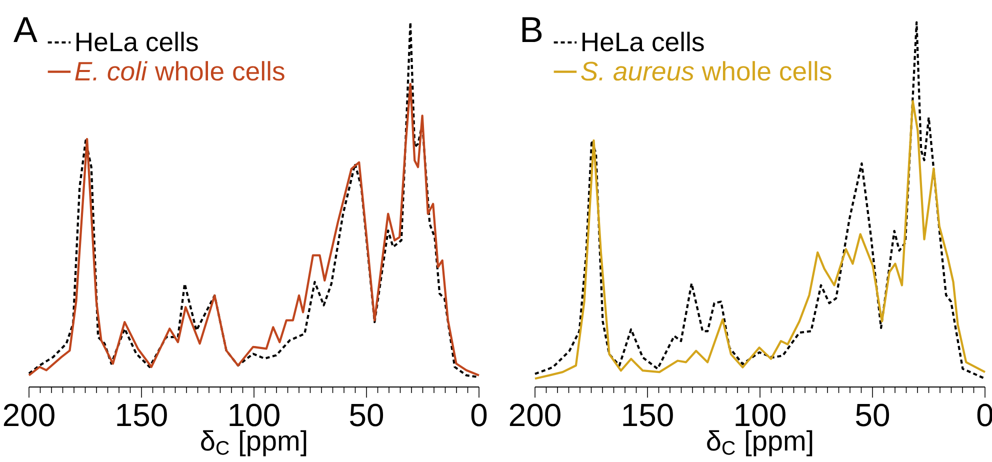  I want to click on chart-title: B, so click(532, 29).